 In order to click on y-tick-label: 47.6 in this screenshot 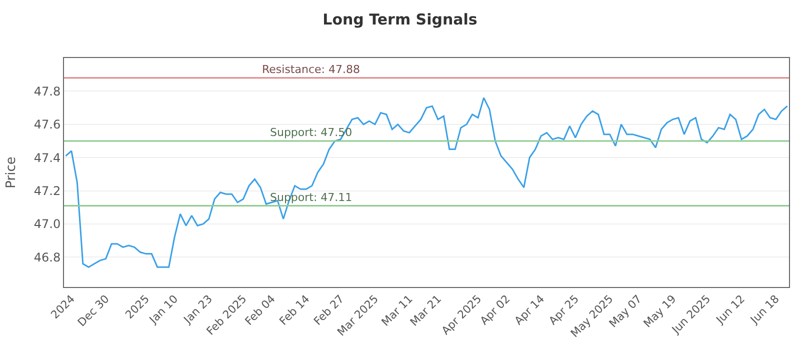, I will do `click(47, 125)`.